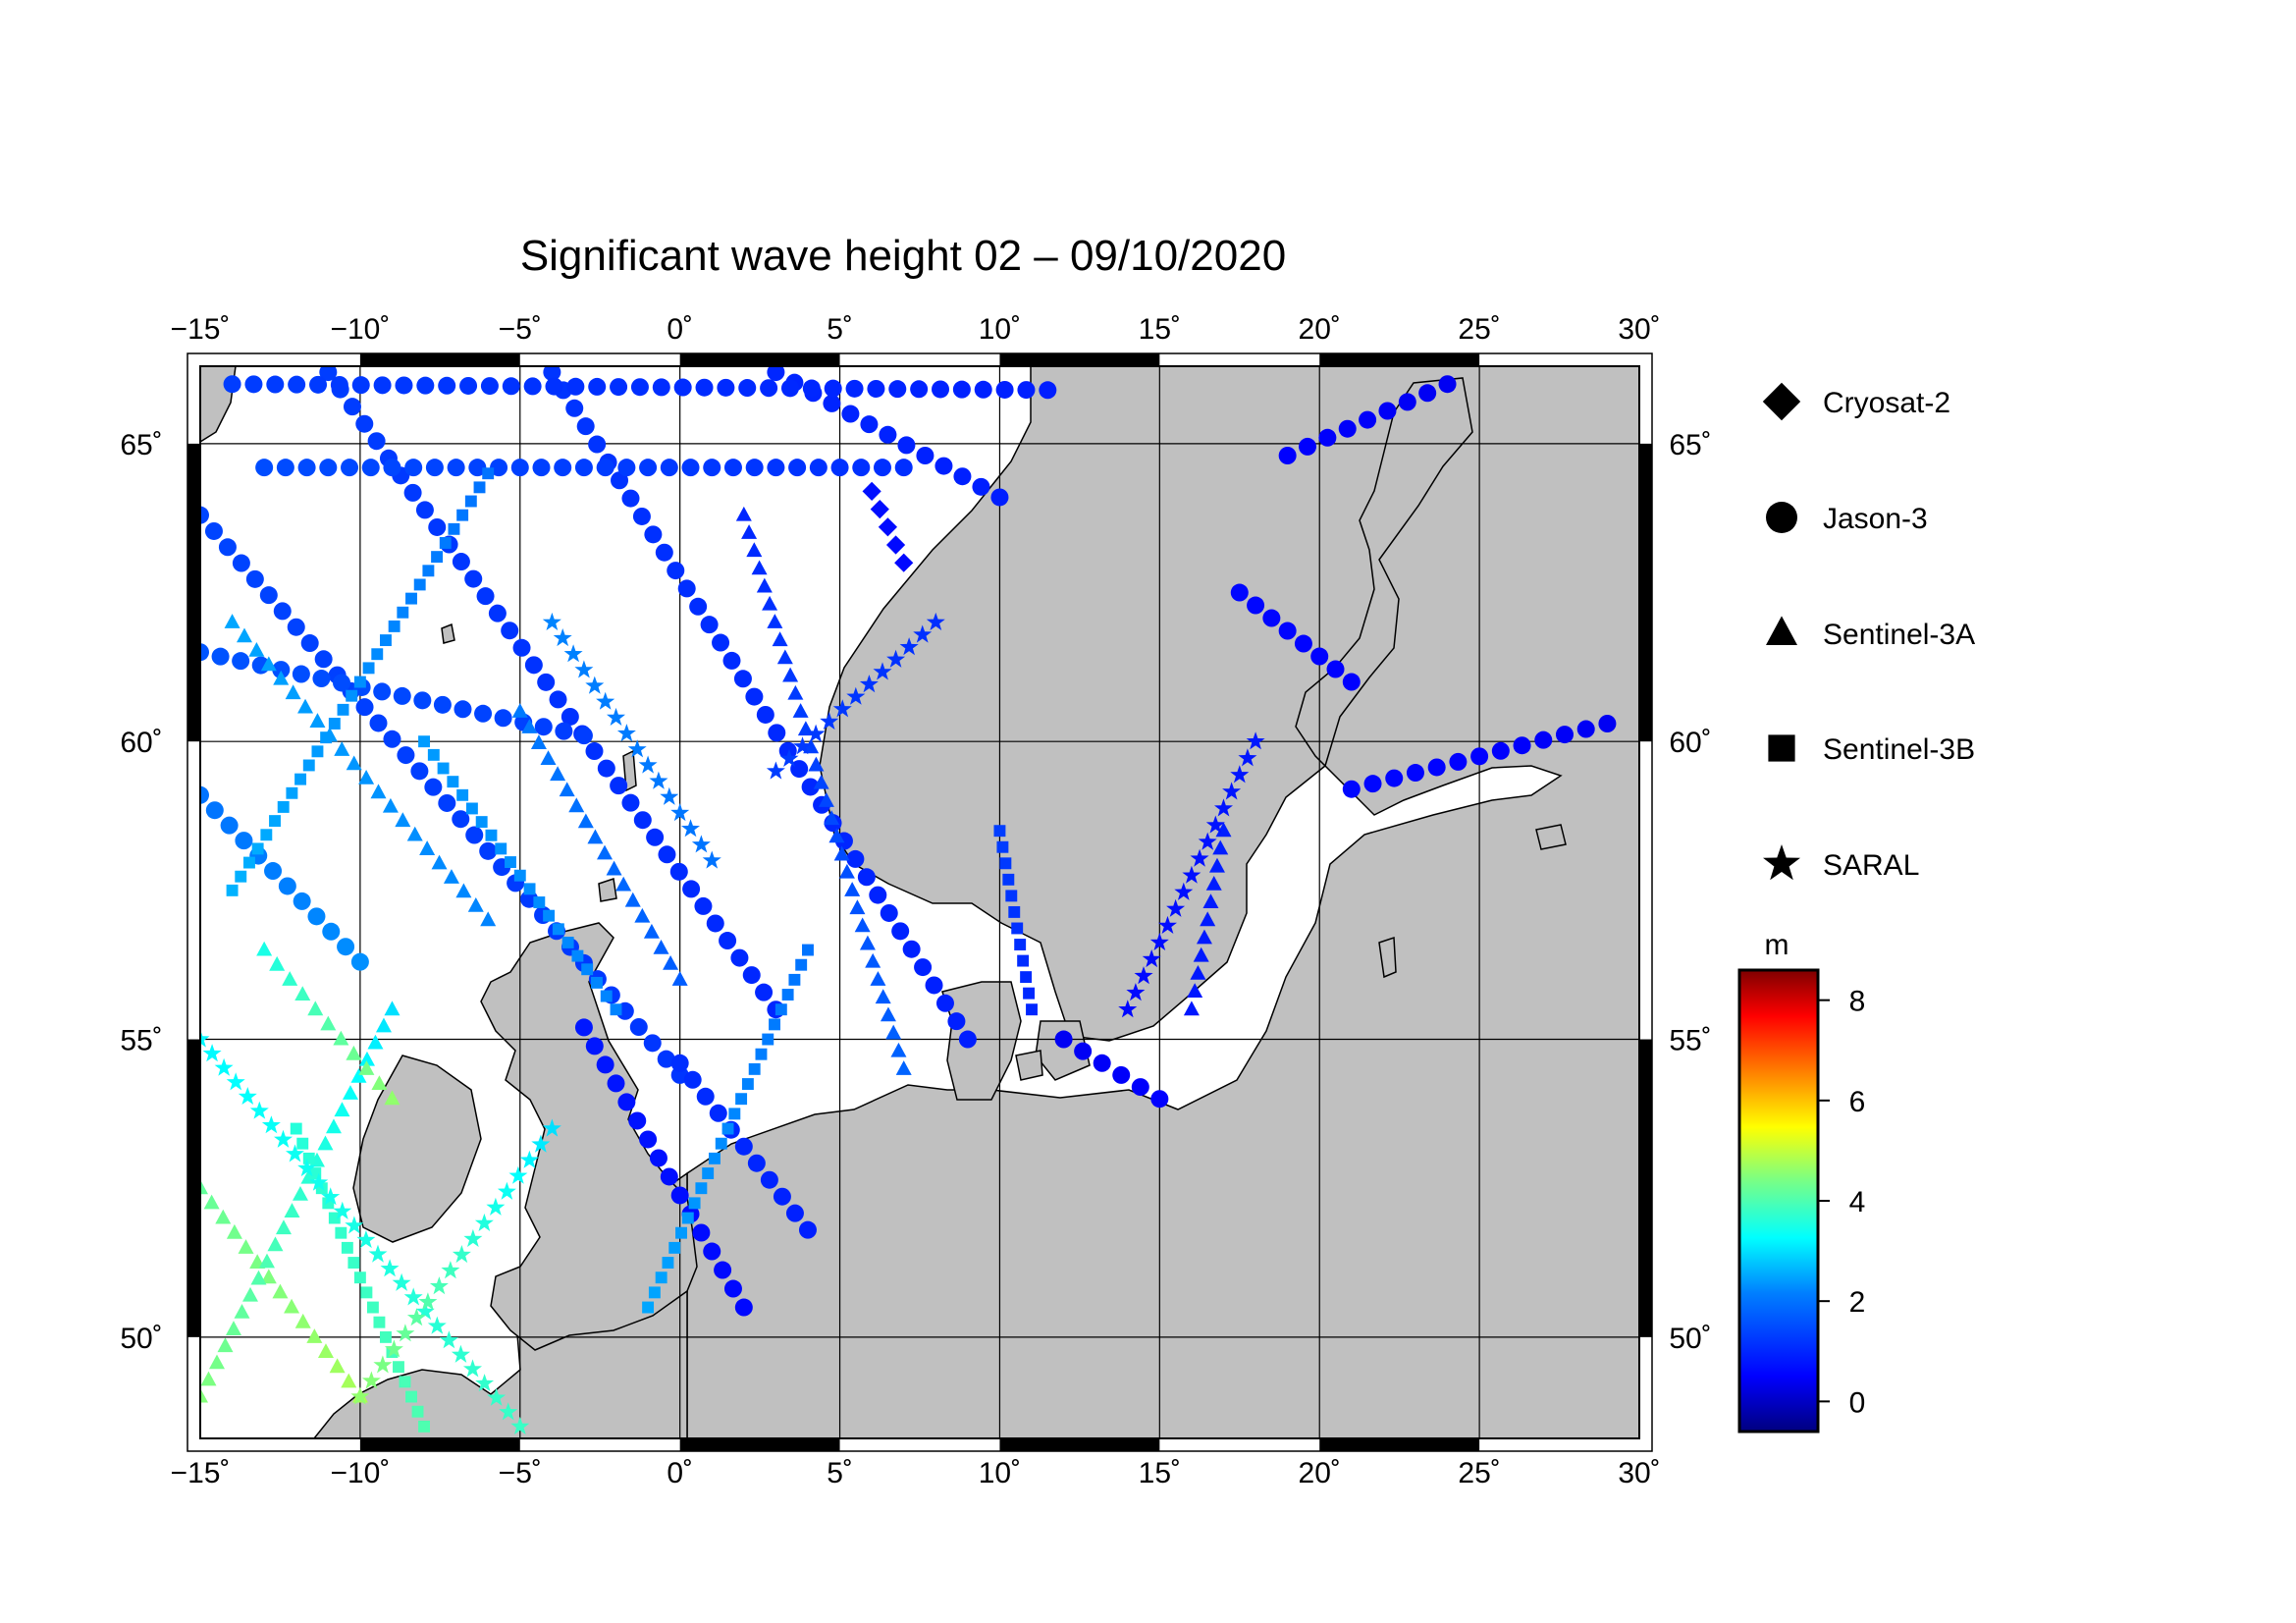 This screenshot has height=1623, width=2296. What do you see at coordinates (1778, 1201) in the screenshot?
I see `colorbar-gradient` at bounding box center [1778, 1201].